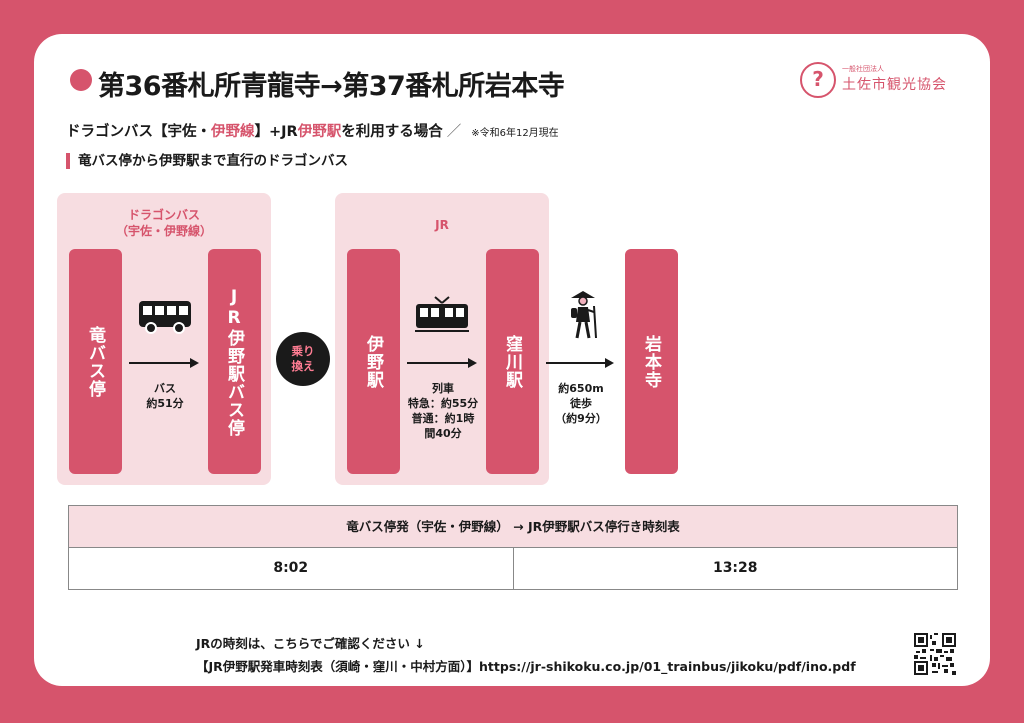 The height and width of the screenshot is (723, 1024). I want to click on transfer-line1: 乗り, so click(303, 351).